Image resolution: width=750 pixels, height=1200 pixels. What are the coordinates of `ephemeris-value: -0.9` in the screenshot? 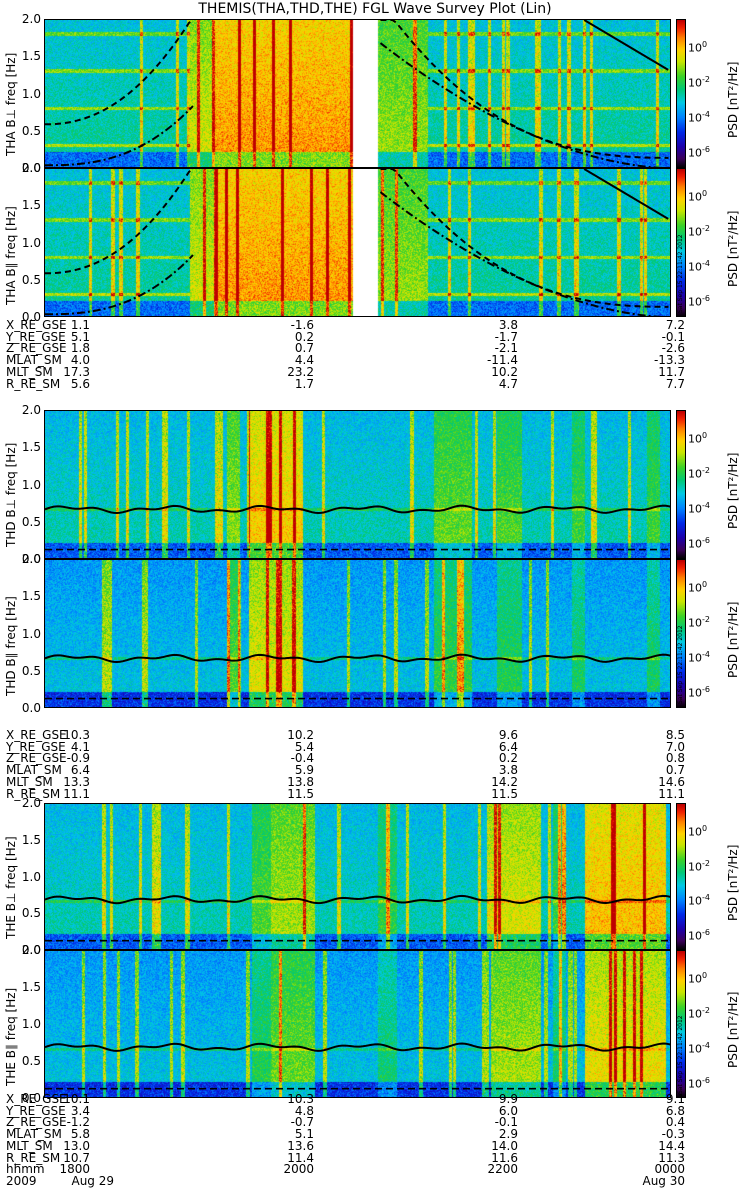 It's located at (78, 758).